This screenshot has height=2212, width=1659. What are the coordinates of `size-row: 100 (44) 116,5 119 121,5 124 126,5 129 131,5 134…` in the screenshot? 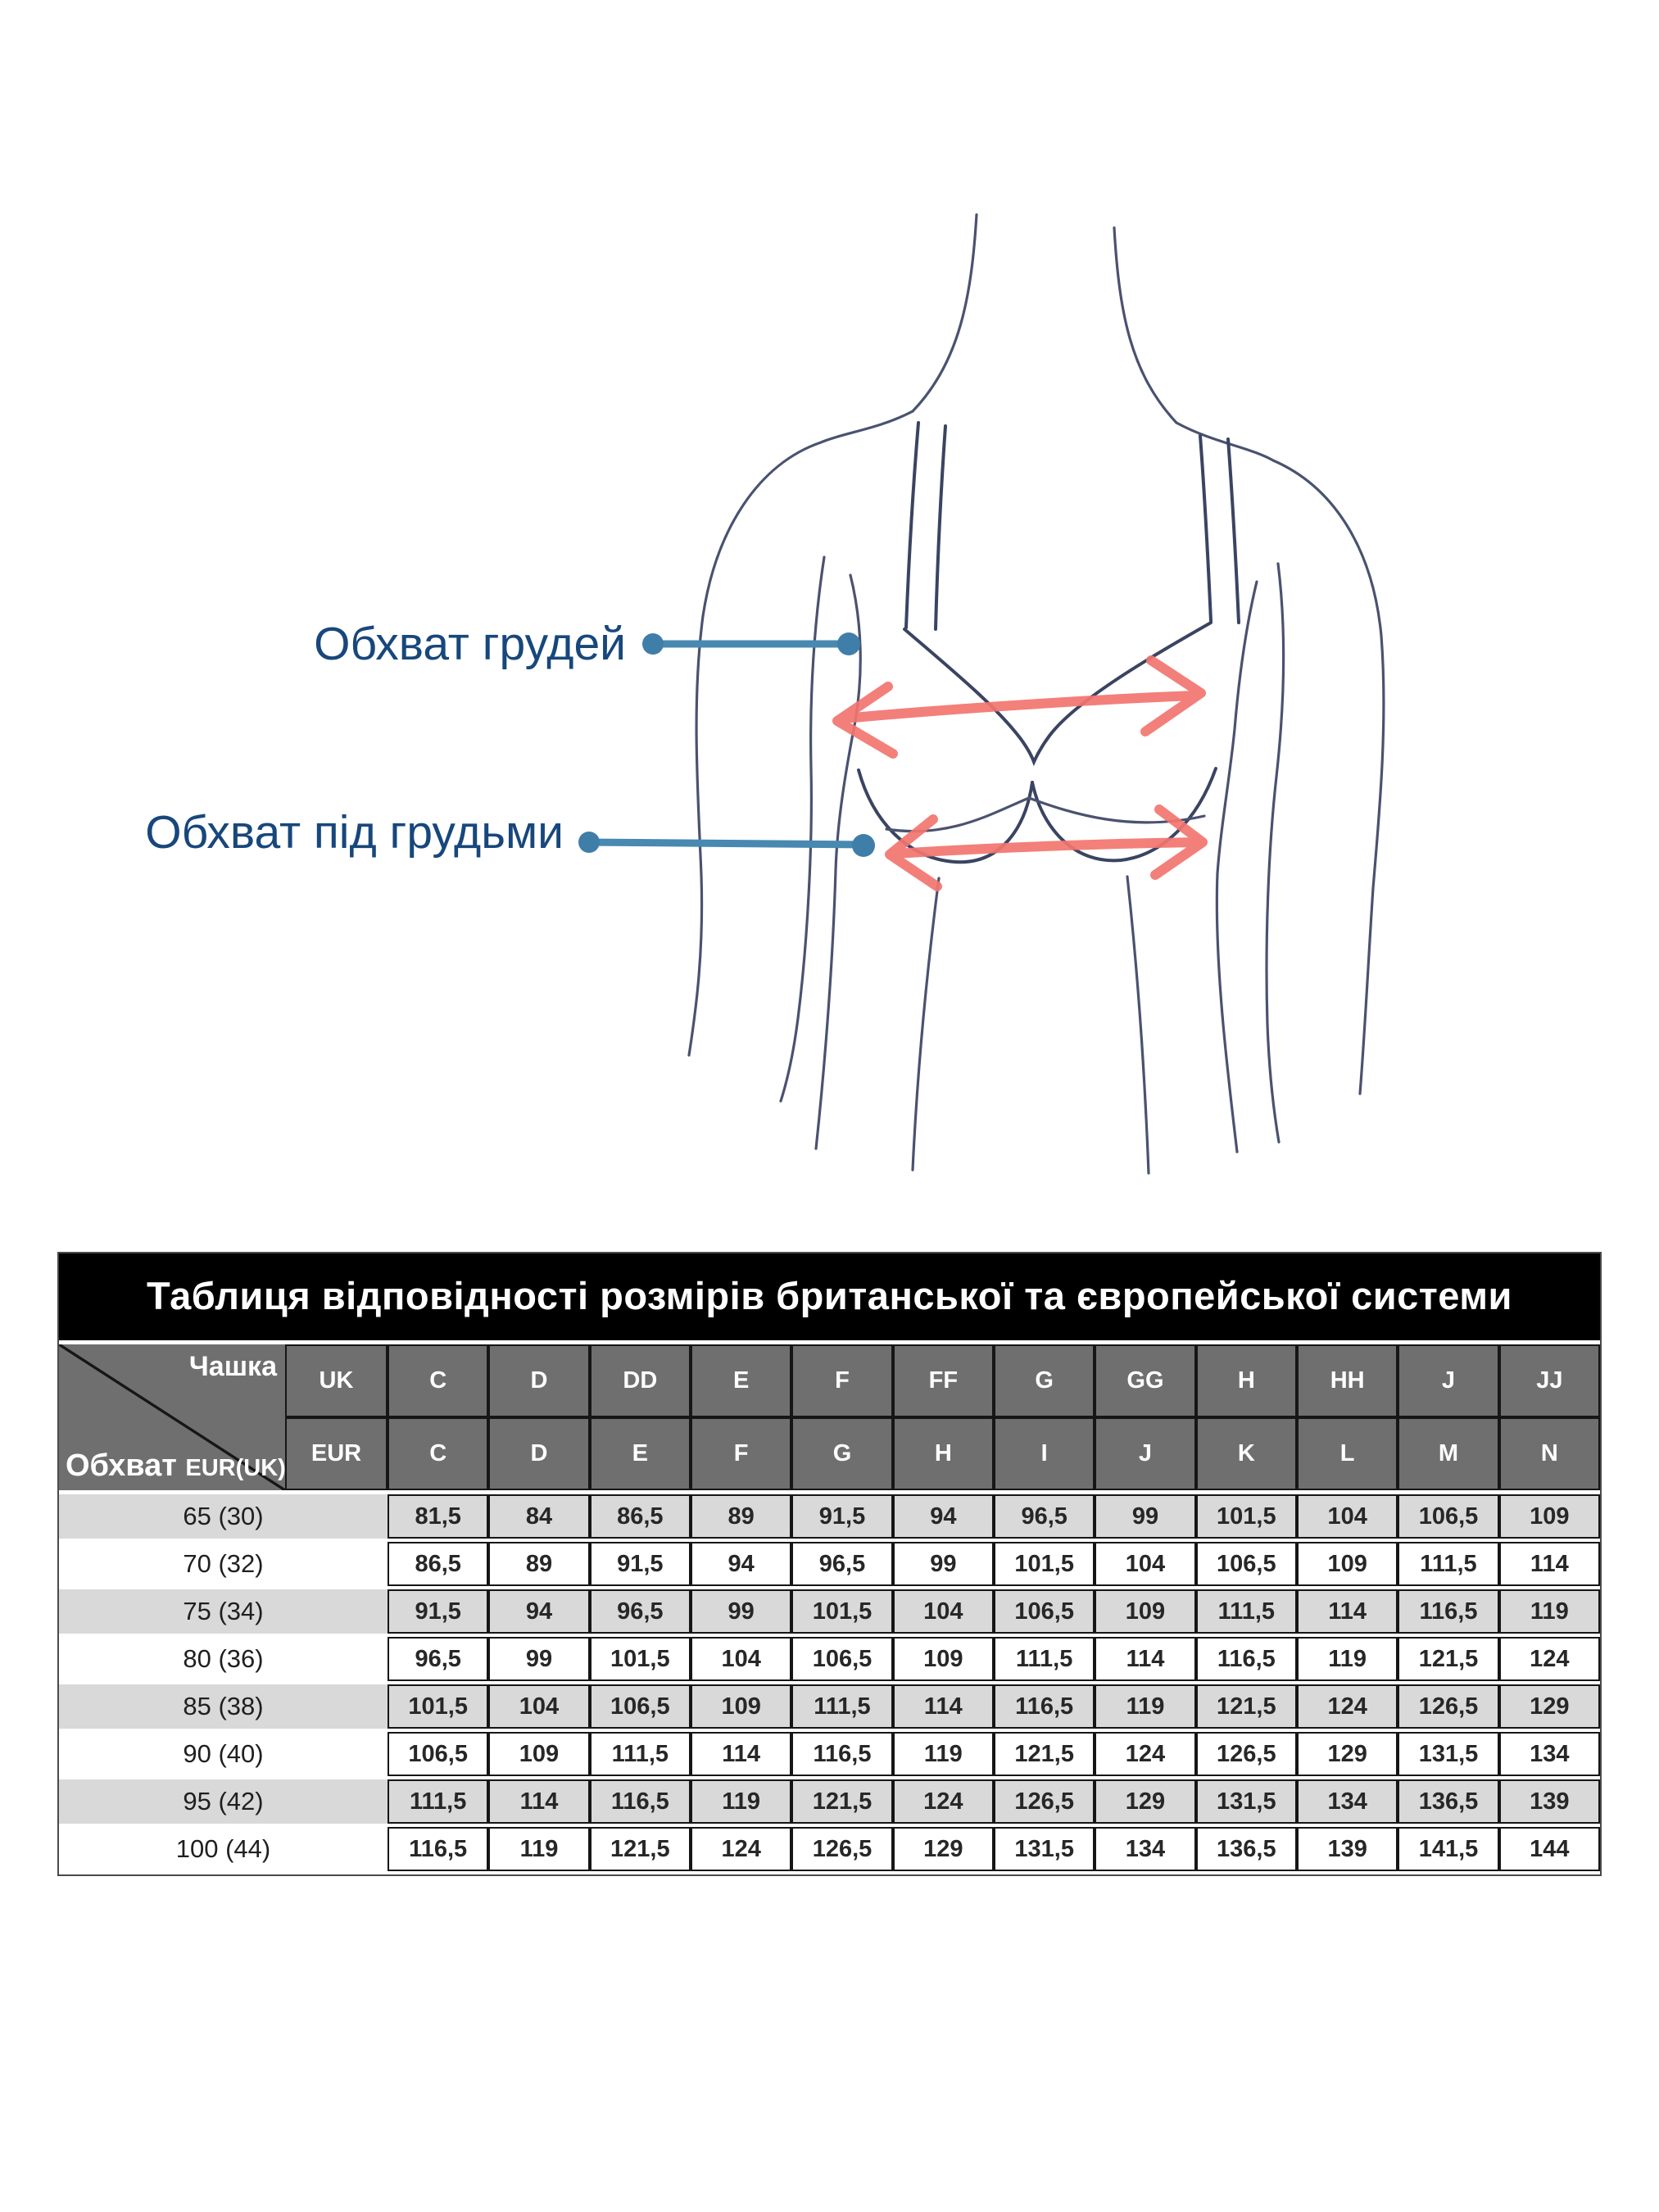 It's located at (829, 1849).